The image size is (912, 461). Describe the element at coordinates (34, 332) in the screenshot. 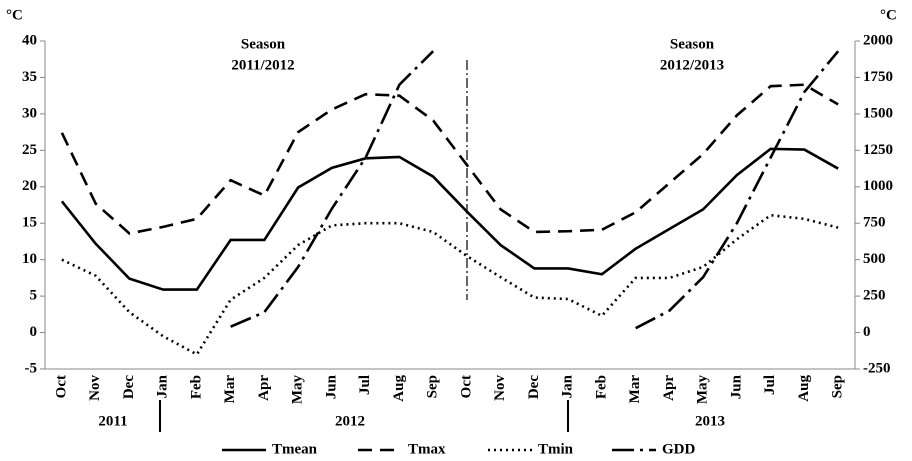

I see `y-tick-label: 0` at that location.